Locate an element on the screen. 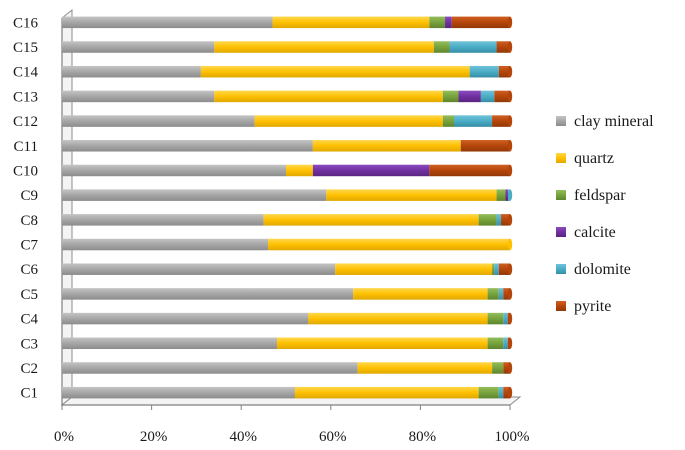 Image resolution: width=685 pixels, height=450 pixels. y-tick-label: C15 is located at coordinates (25, 48).